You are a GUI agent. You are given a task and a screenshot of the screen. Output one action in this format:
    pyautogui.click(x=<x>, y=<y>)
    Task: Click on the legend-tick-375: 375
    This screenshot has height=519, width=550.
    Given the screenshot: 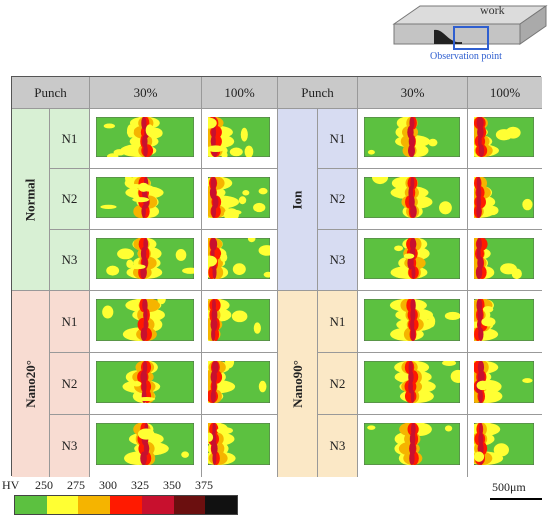 What is the action you would take?
    pyautogui.click(x=204, y=485)
    